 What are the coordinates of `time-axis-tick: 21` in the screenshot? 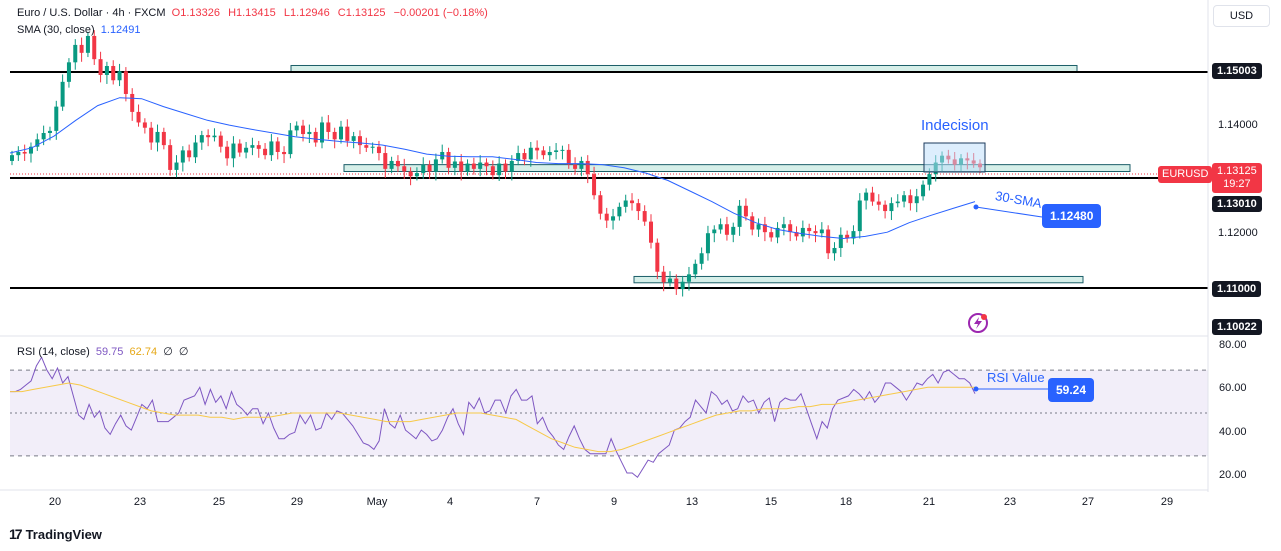 It's located at (929, 502).